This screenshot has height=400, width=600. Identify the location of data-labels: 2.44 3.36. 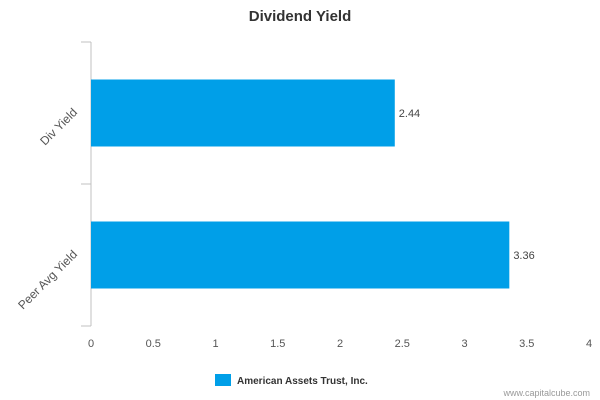
(467, 185).